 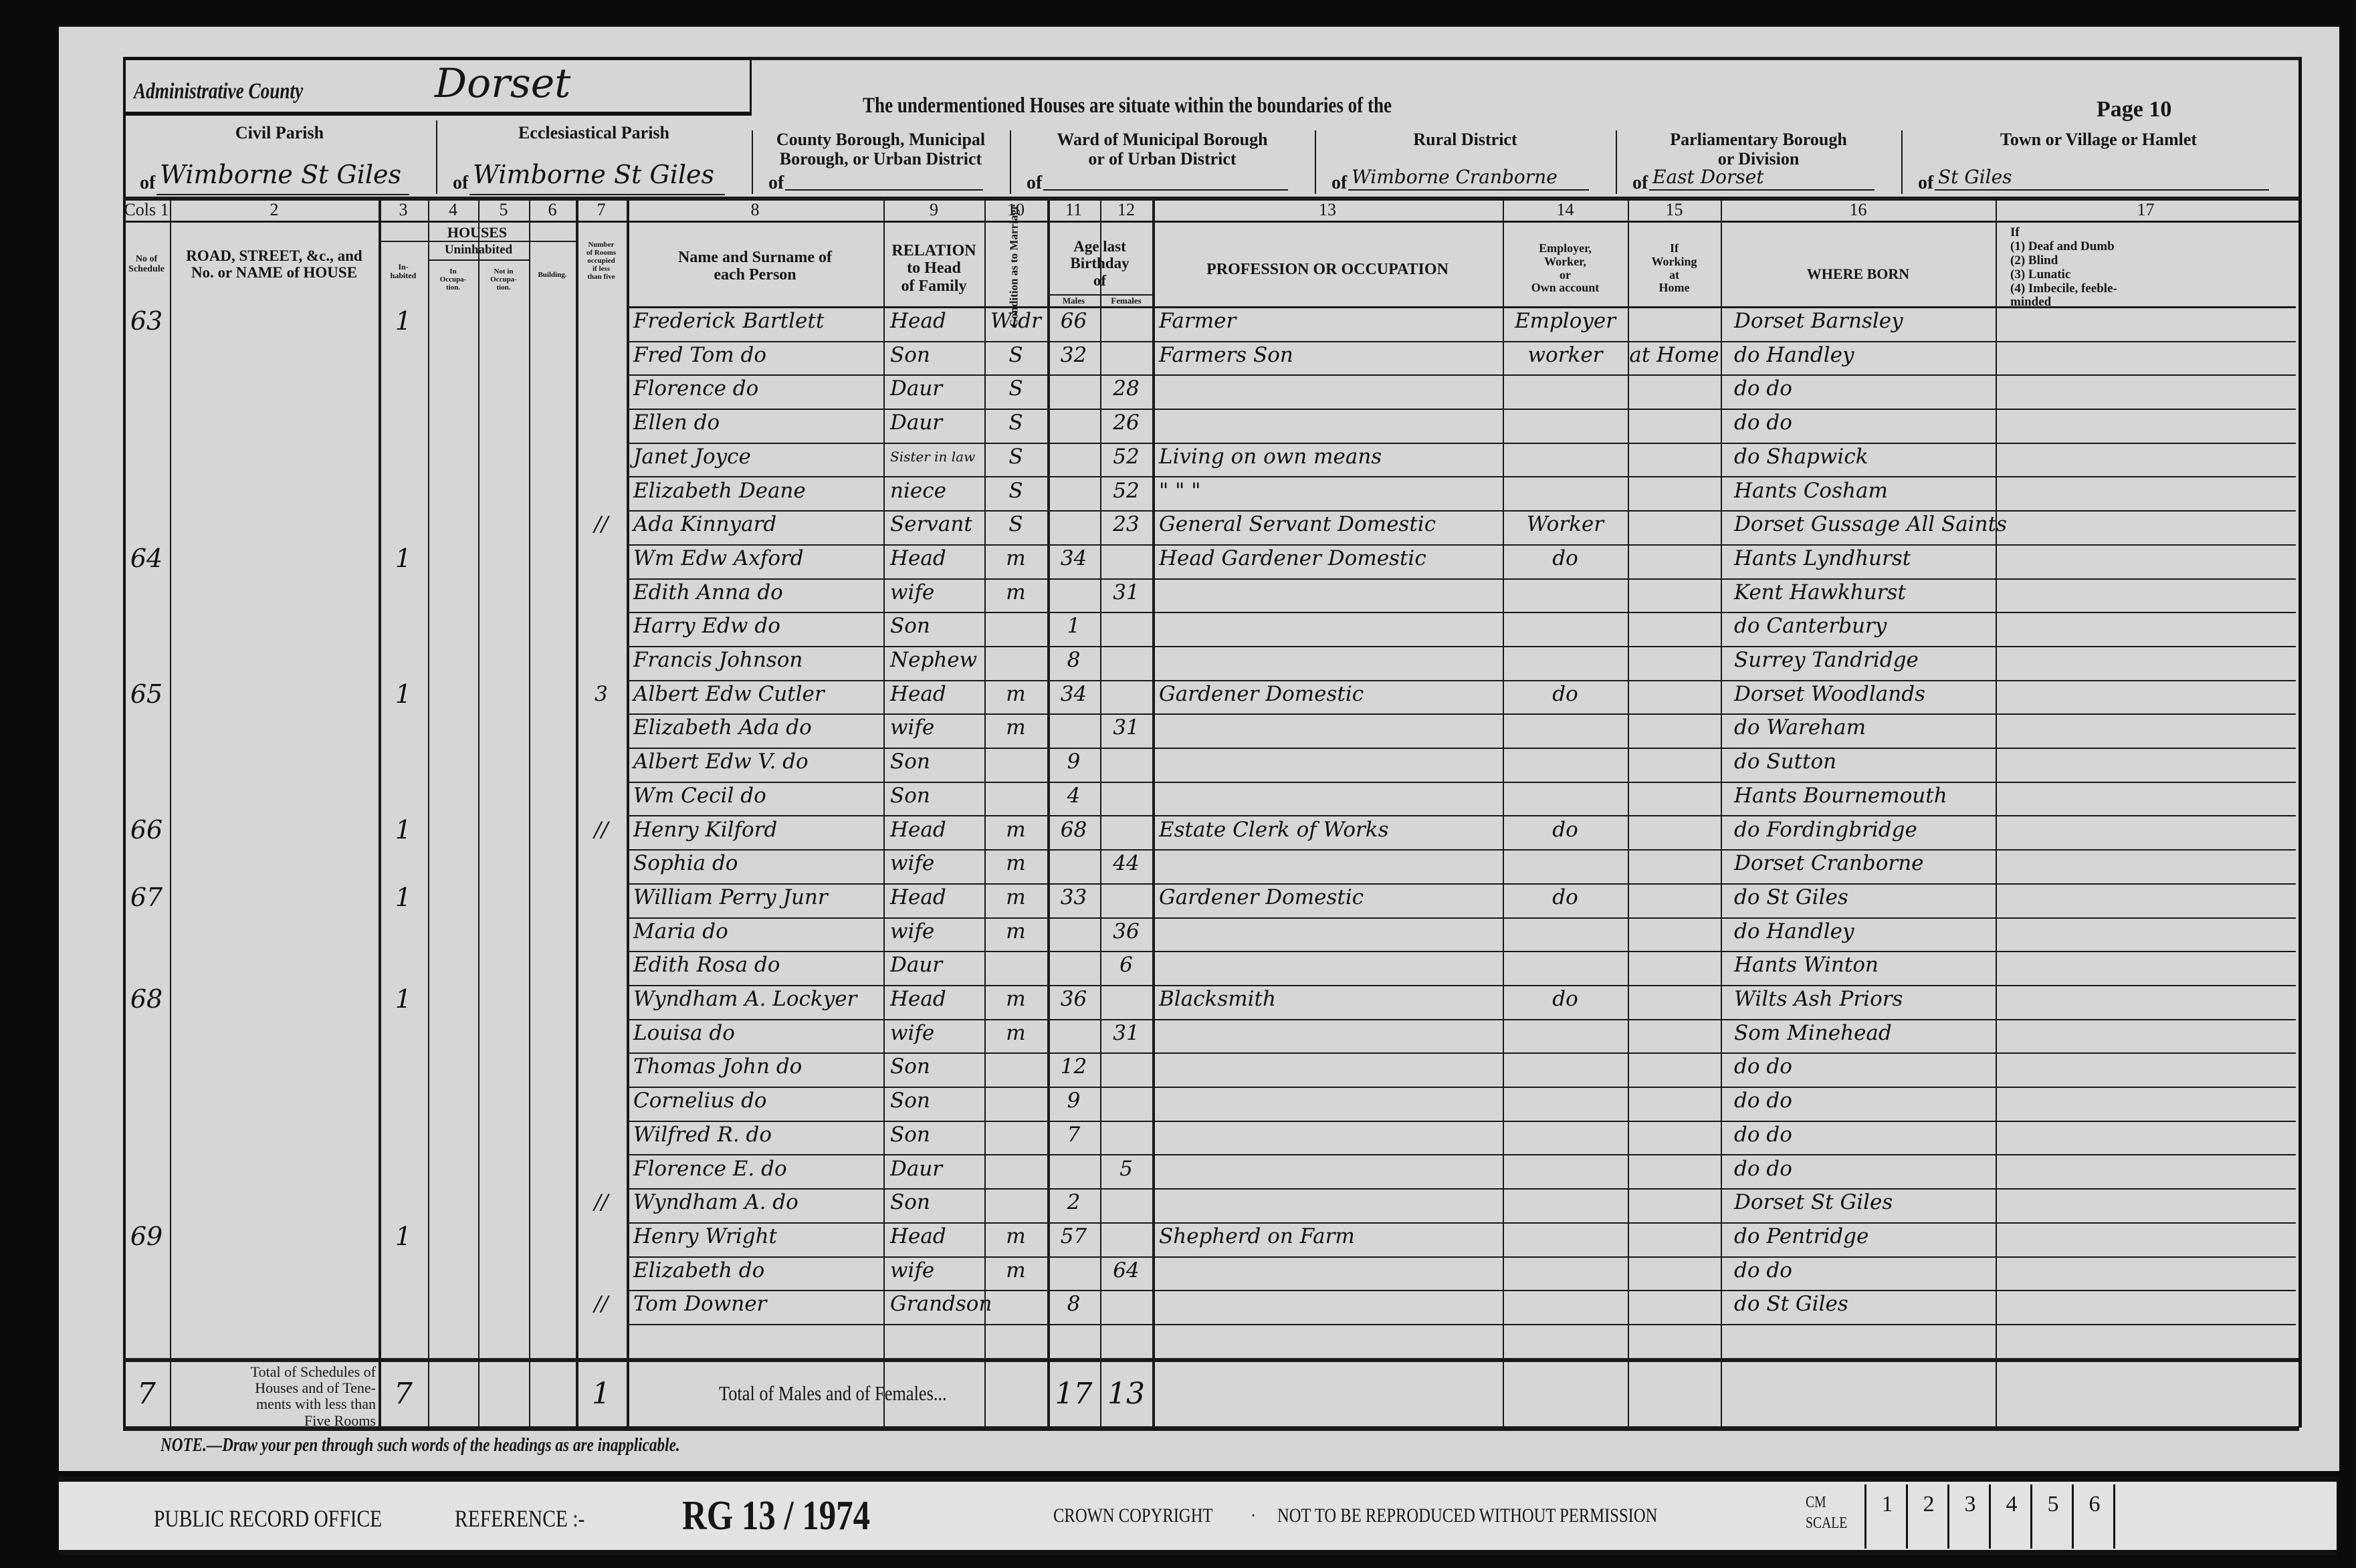 I want to click on total-schedules: 7, so click(x=146, y=1394).